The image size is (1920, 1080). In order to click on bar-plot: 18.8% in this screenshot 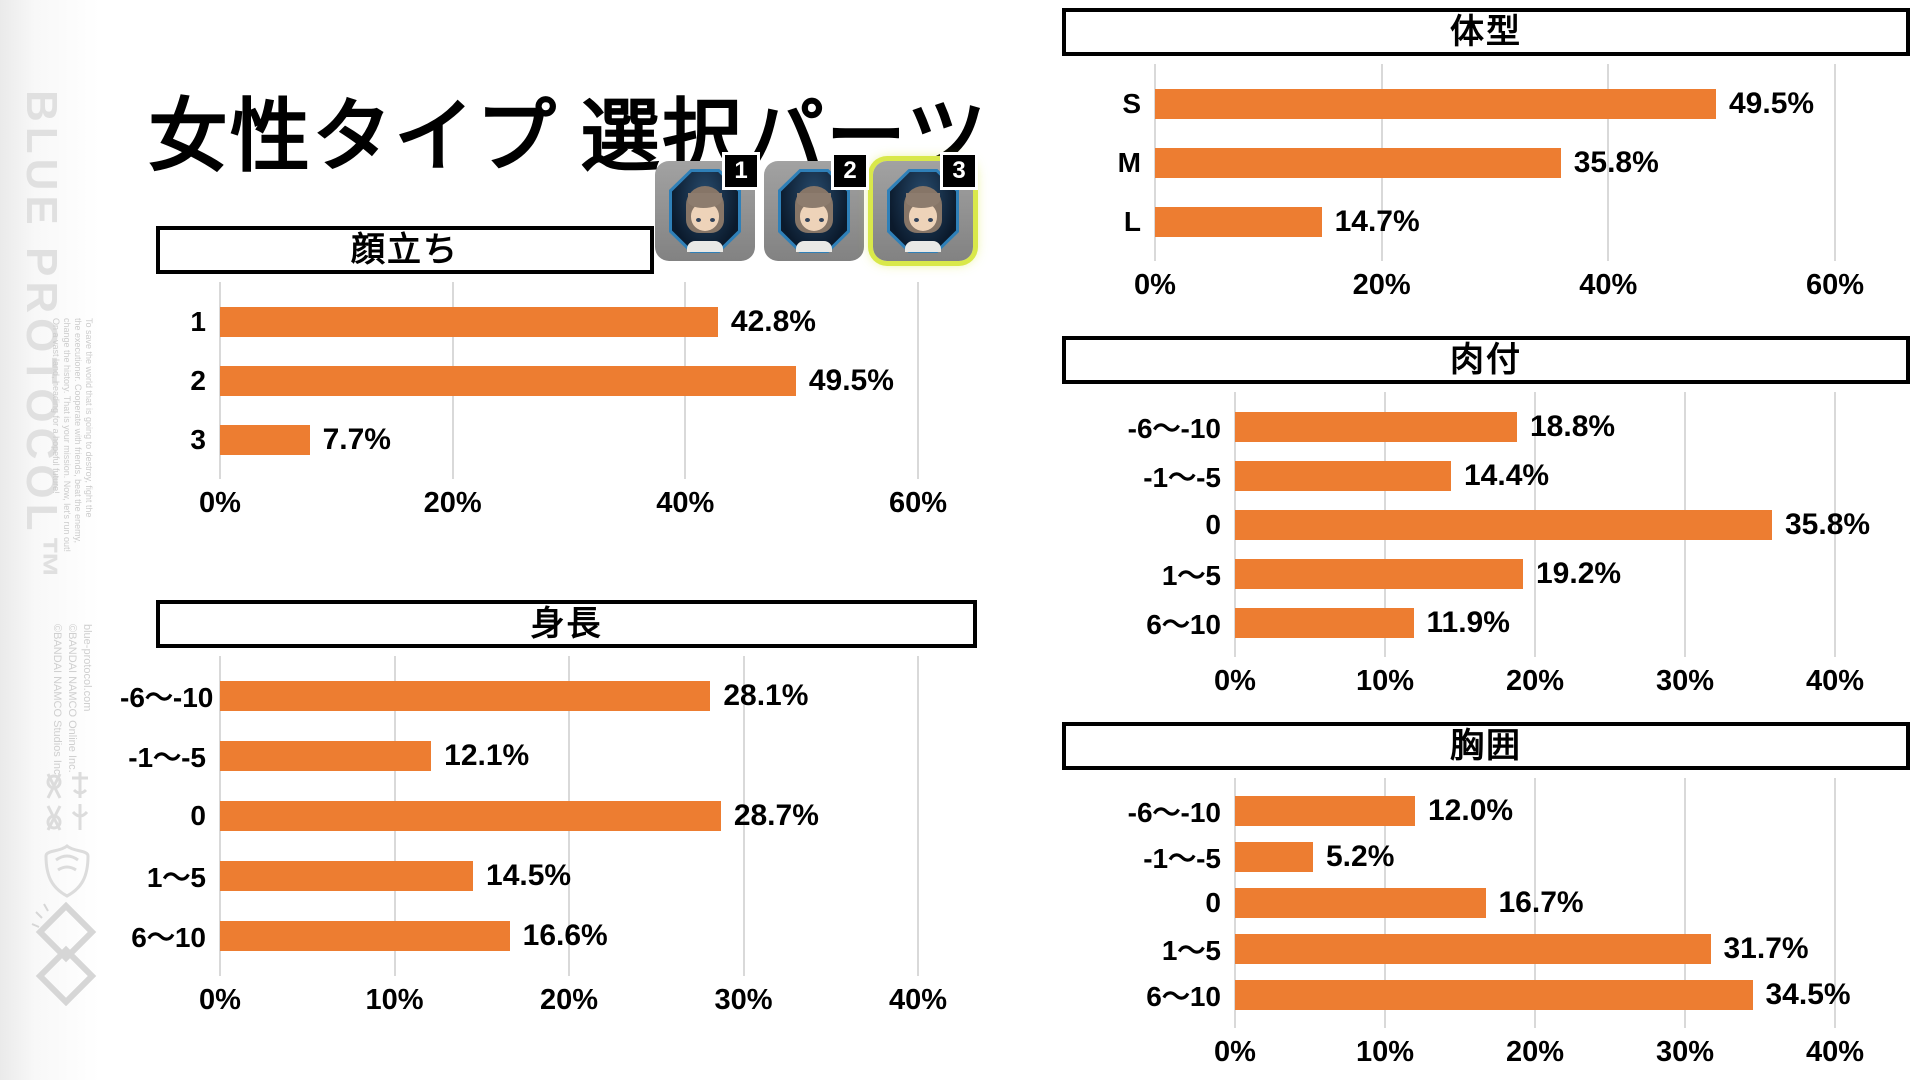, I will do `click(1535, 427)`.